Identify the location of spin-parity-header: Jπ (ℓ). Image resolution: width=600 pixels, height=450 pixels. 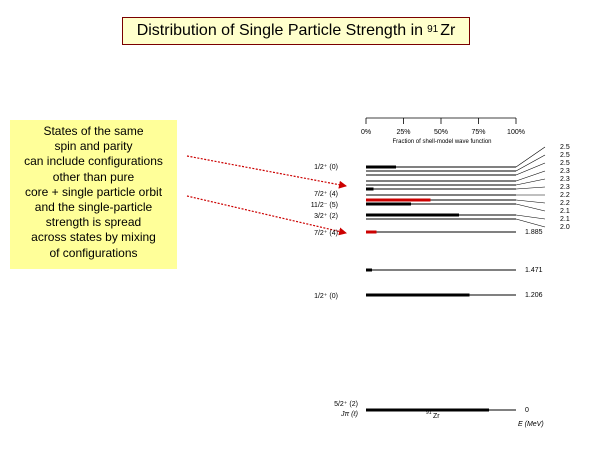
(349, 414).